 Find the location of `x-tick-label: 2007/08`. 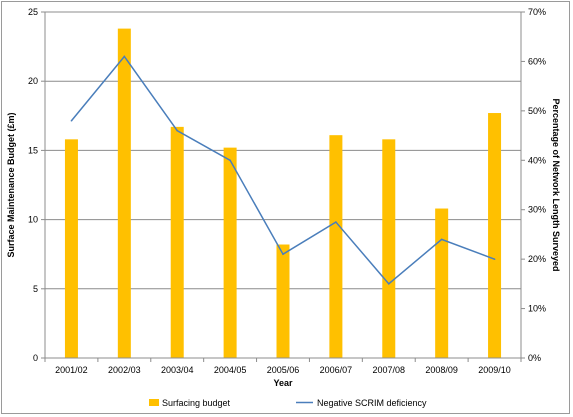

x-tick-label: 2007/08 is located at coordinates (389, 370).